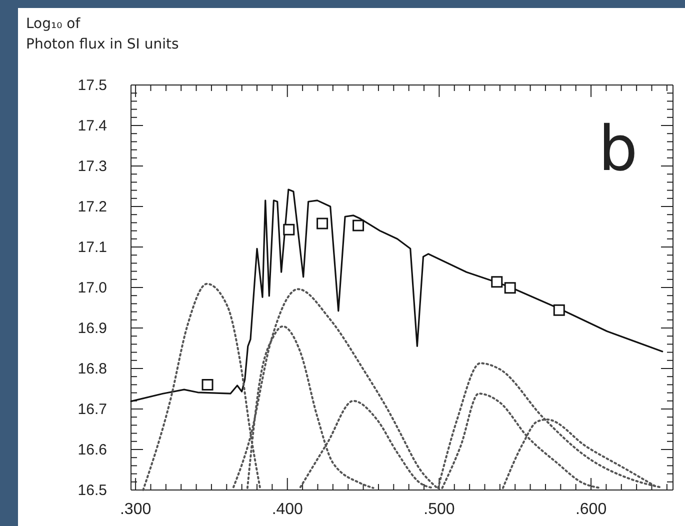 The height and width of the screenshot is (526, 685). Describe the element at coordinates (92, 287) in the screenshot. I see `y-tick-label: 17.0` at that location.